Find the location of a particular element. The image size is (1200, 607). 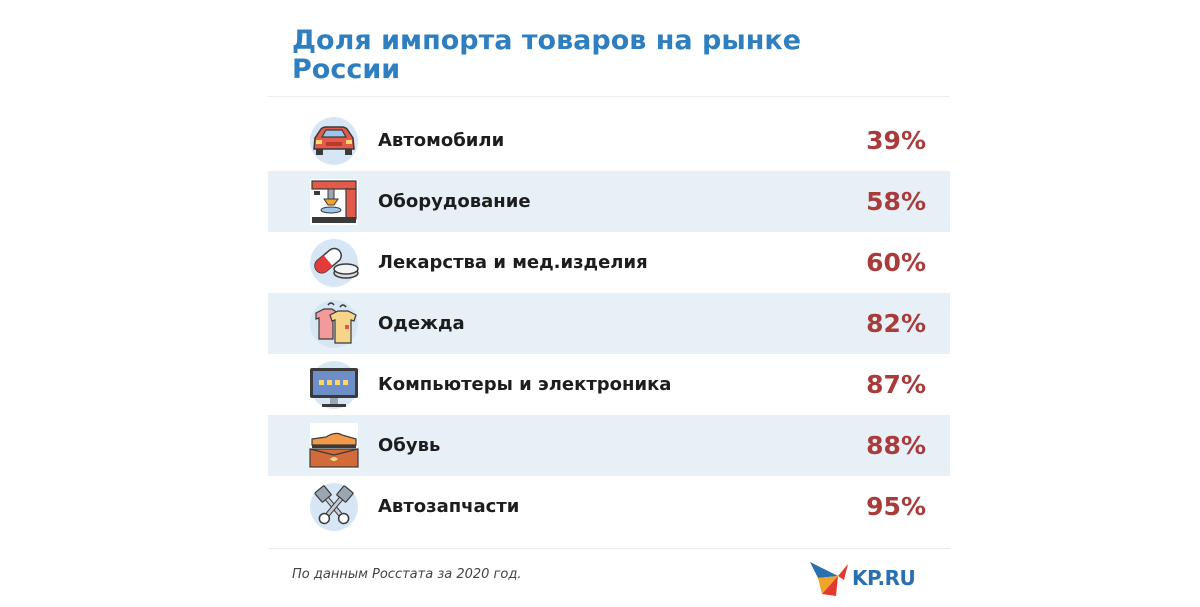

share-value: 60% is located at coordinates (896, 262).